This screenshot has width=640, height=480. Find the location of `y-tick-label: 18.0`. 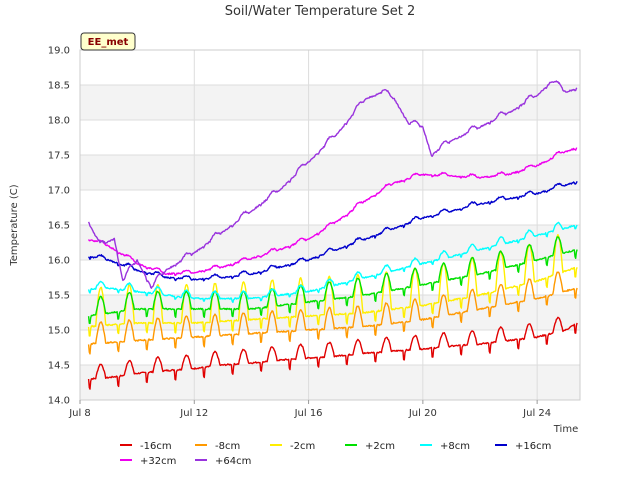

y-tick-label: 18.0 is located at coordinates (59, 121).